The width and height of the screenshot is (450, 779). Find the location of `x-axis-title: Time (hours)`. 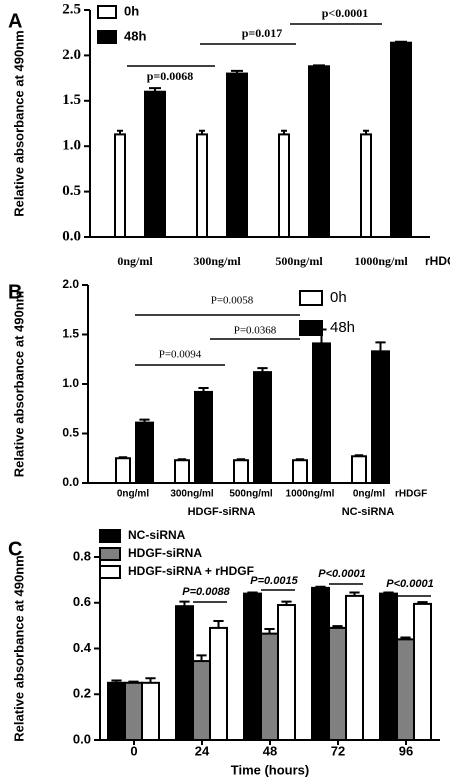

x-axis-title: Time (hours) is located at coordinates (270, 769).